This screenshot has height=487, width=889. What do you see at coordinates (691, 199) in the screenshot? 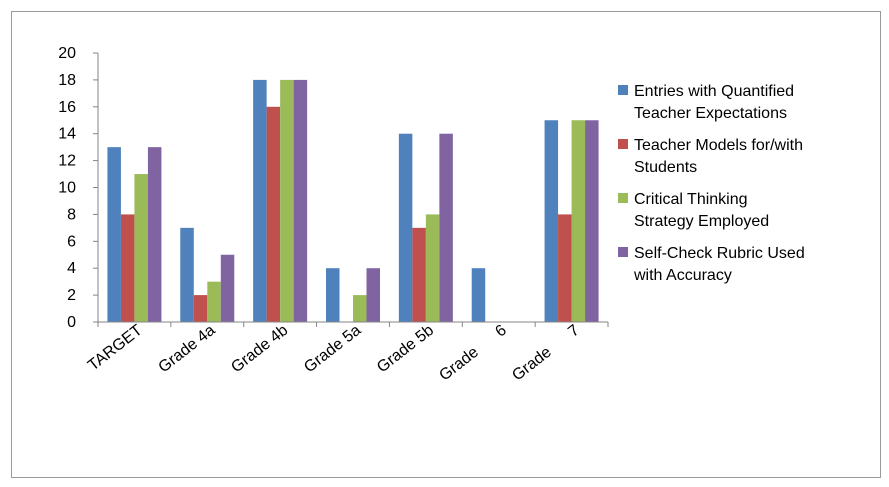
I see `legend-label: Critical Thinking` at bounding box center [691, 199].